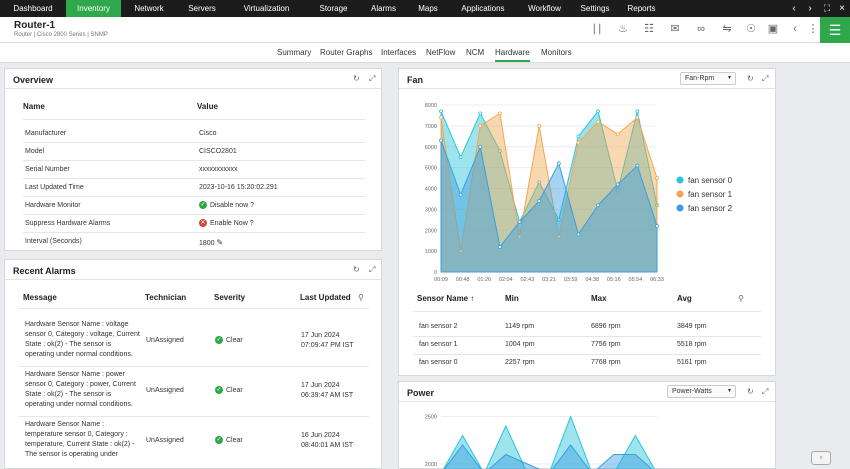  I want to click on alarms-col-technician: Technician, so click(166, 297).